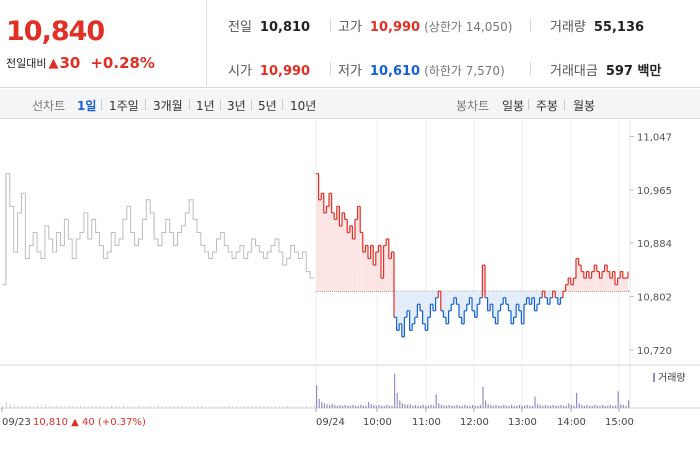 This screenshot has width=700, height=450. What do you see at coordinates (168, 106) in the screenshot?
I see `tab-3month: 3개월` at bounding box center [168, 106].